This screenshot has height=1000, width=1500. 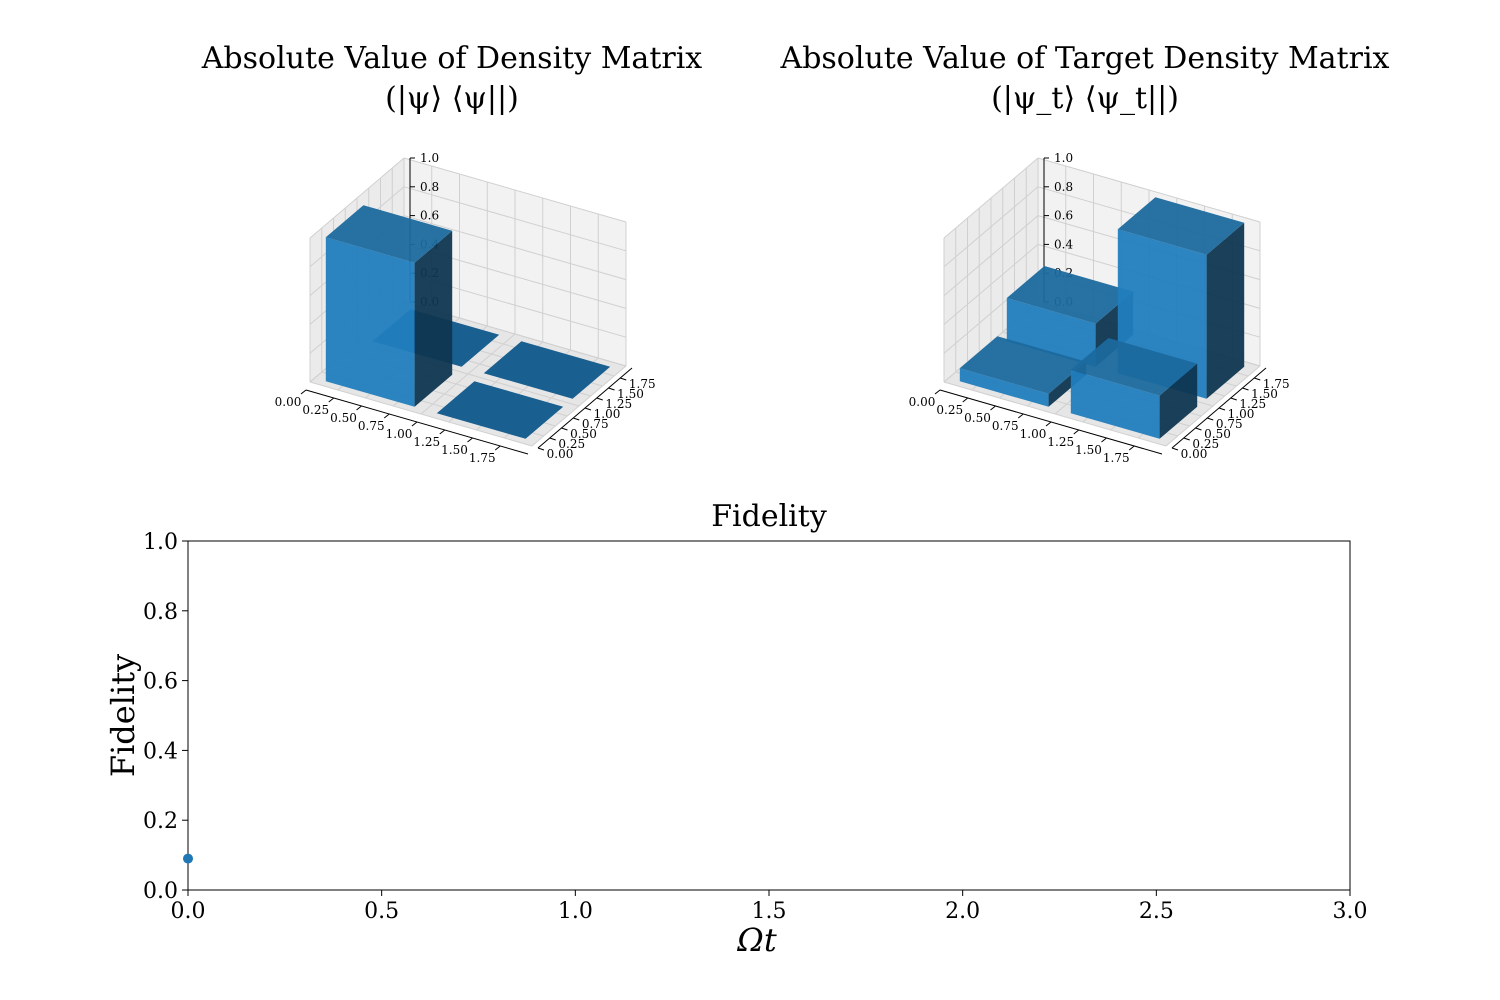 I want to click on y-tick-label: 0.6, so click(x=160, y=682).